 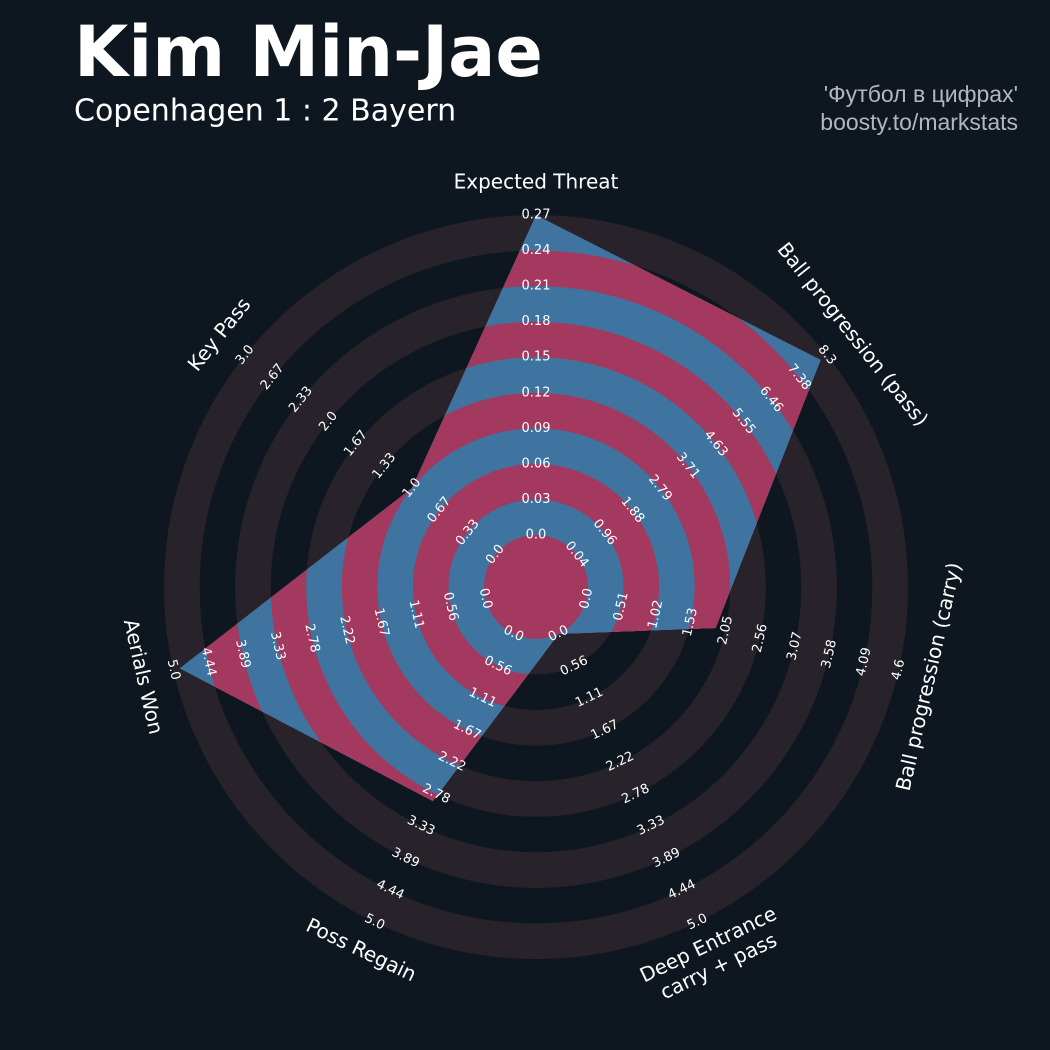 I want to click on tick-label: 3.58, so click(x=829, y=654).